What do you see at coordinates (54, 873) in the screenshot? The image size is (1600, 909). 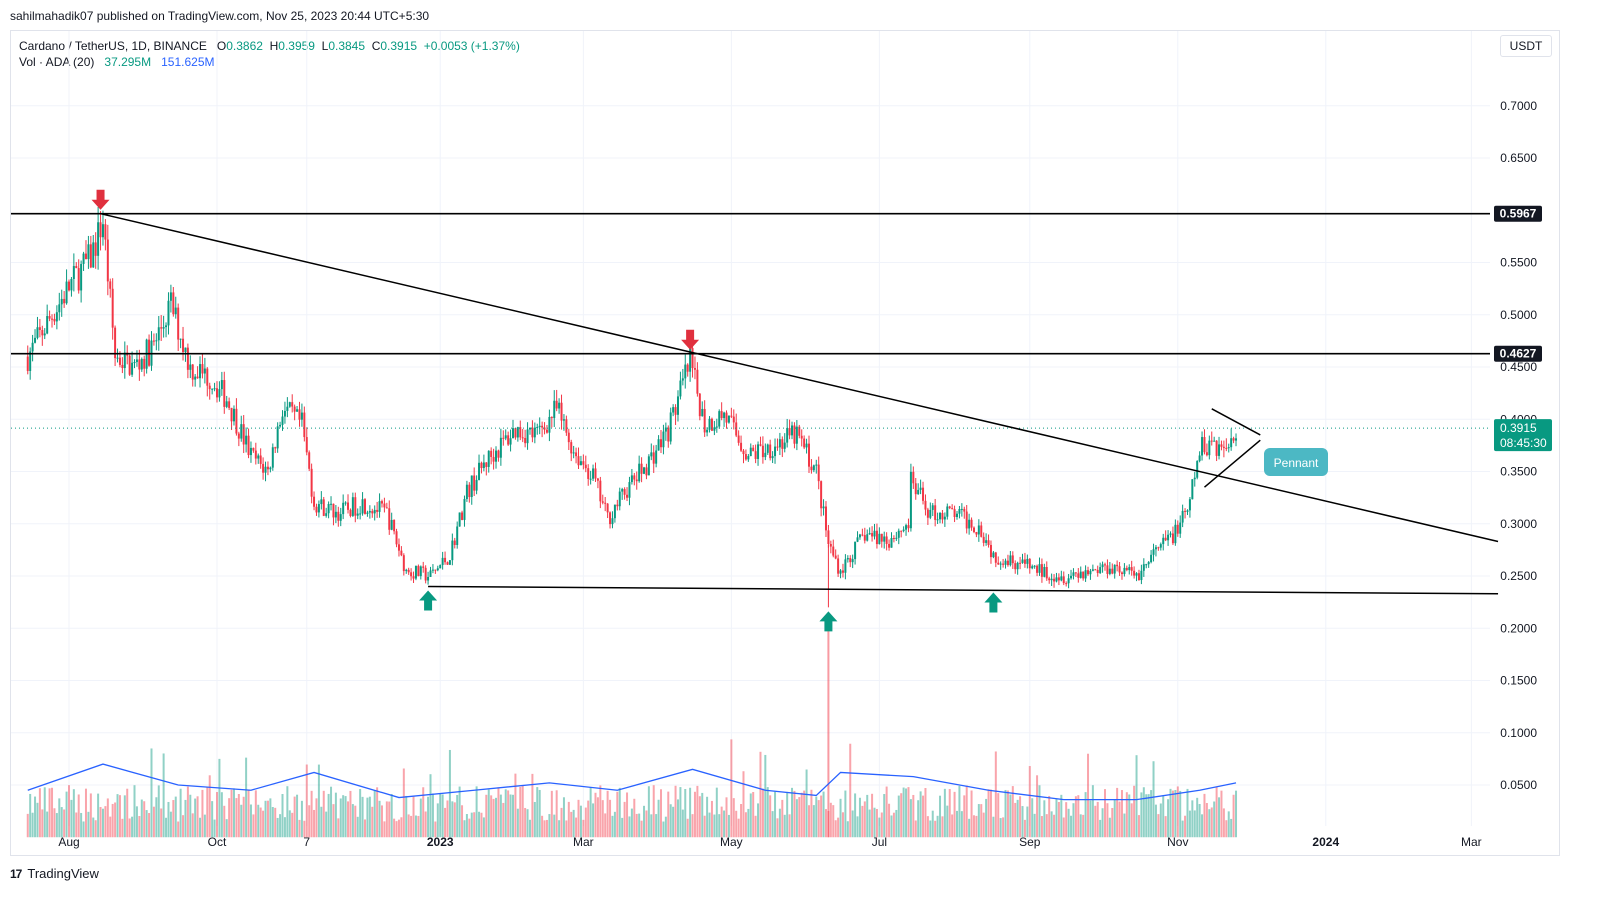 I see `tradingview-logo: 17 TradingView` at bounding box center [54, 873].